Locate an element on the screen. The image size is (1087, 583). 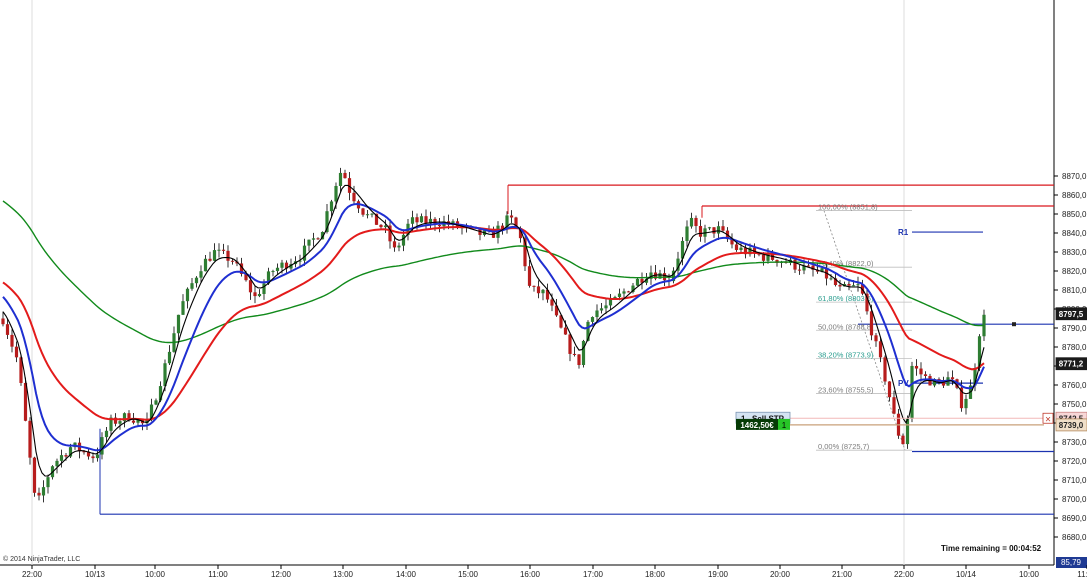
fib-level-label: 23,60% (8755,5) is located at coordinates (846, 390).